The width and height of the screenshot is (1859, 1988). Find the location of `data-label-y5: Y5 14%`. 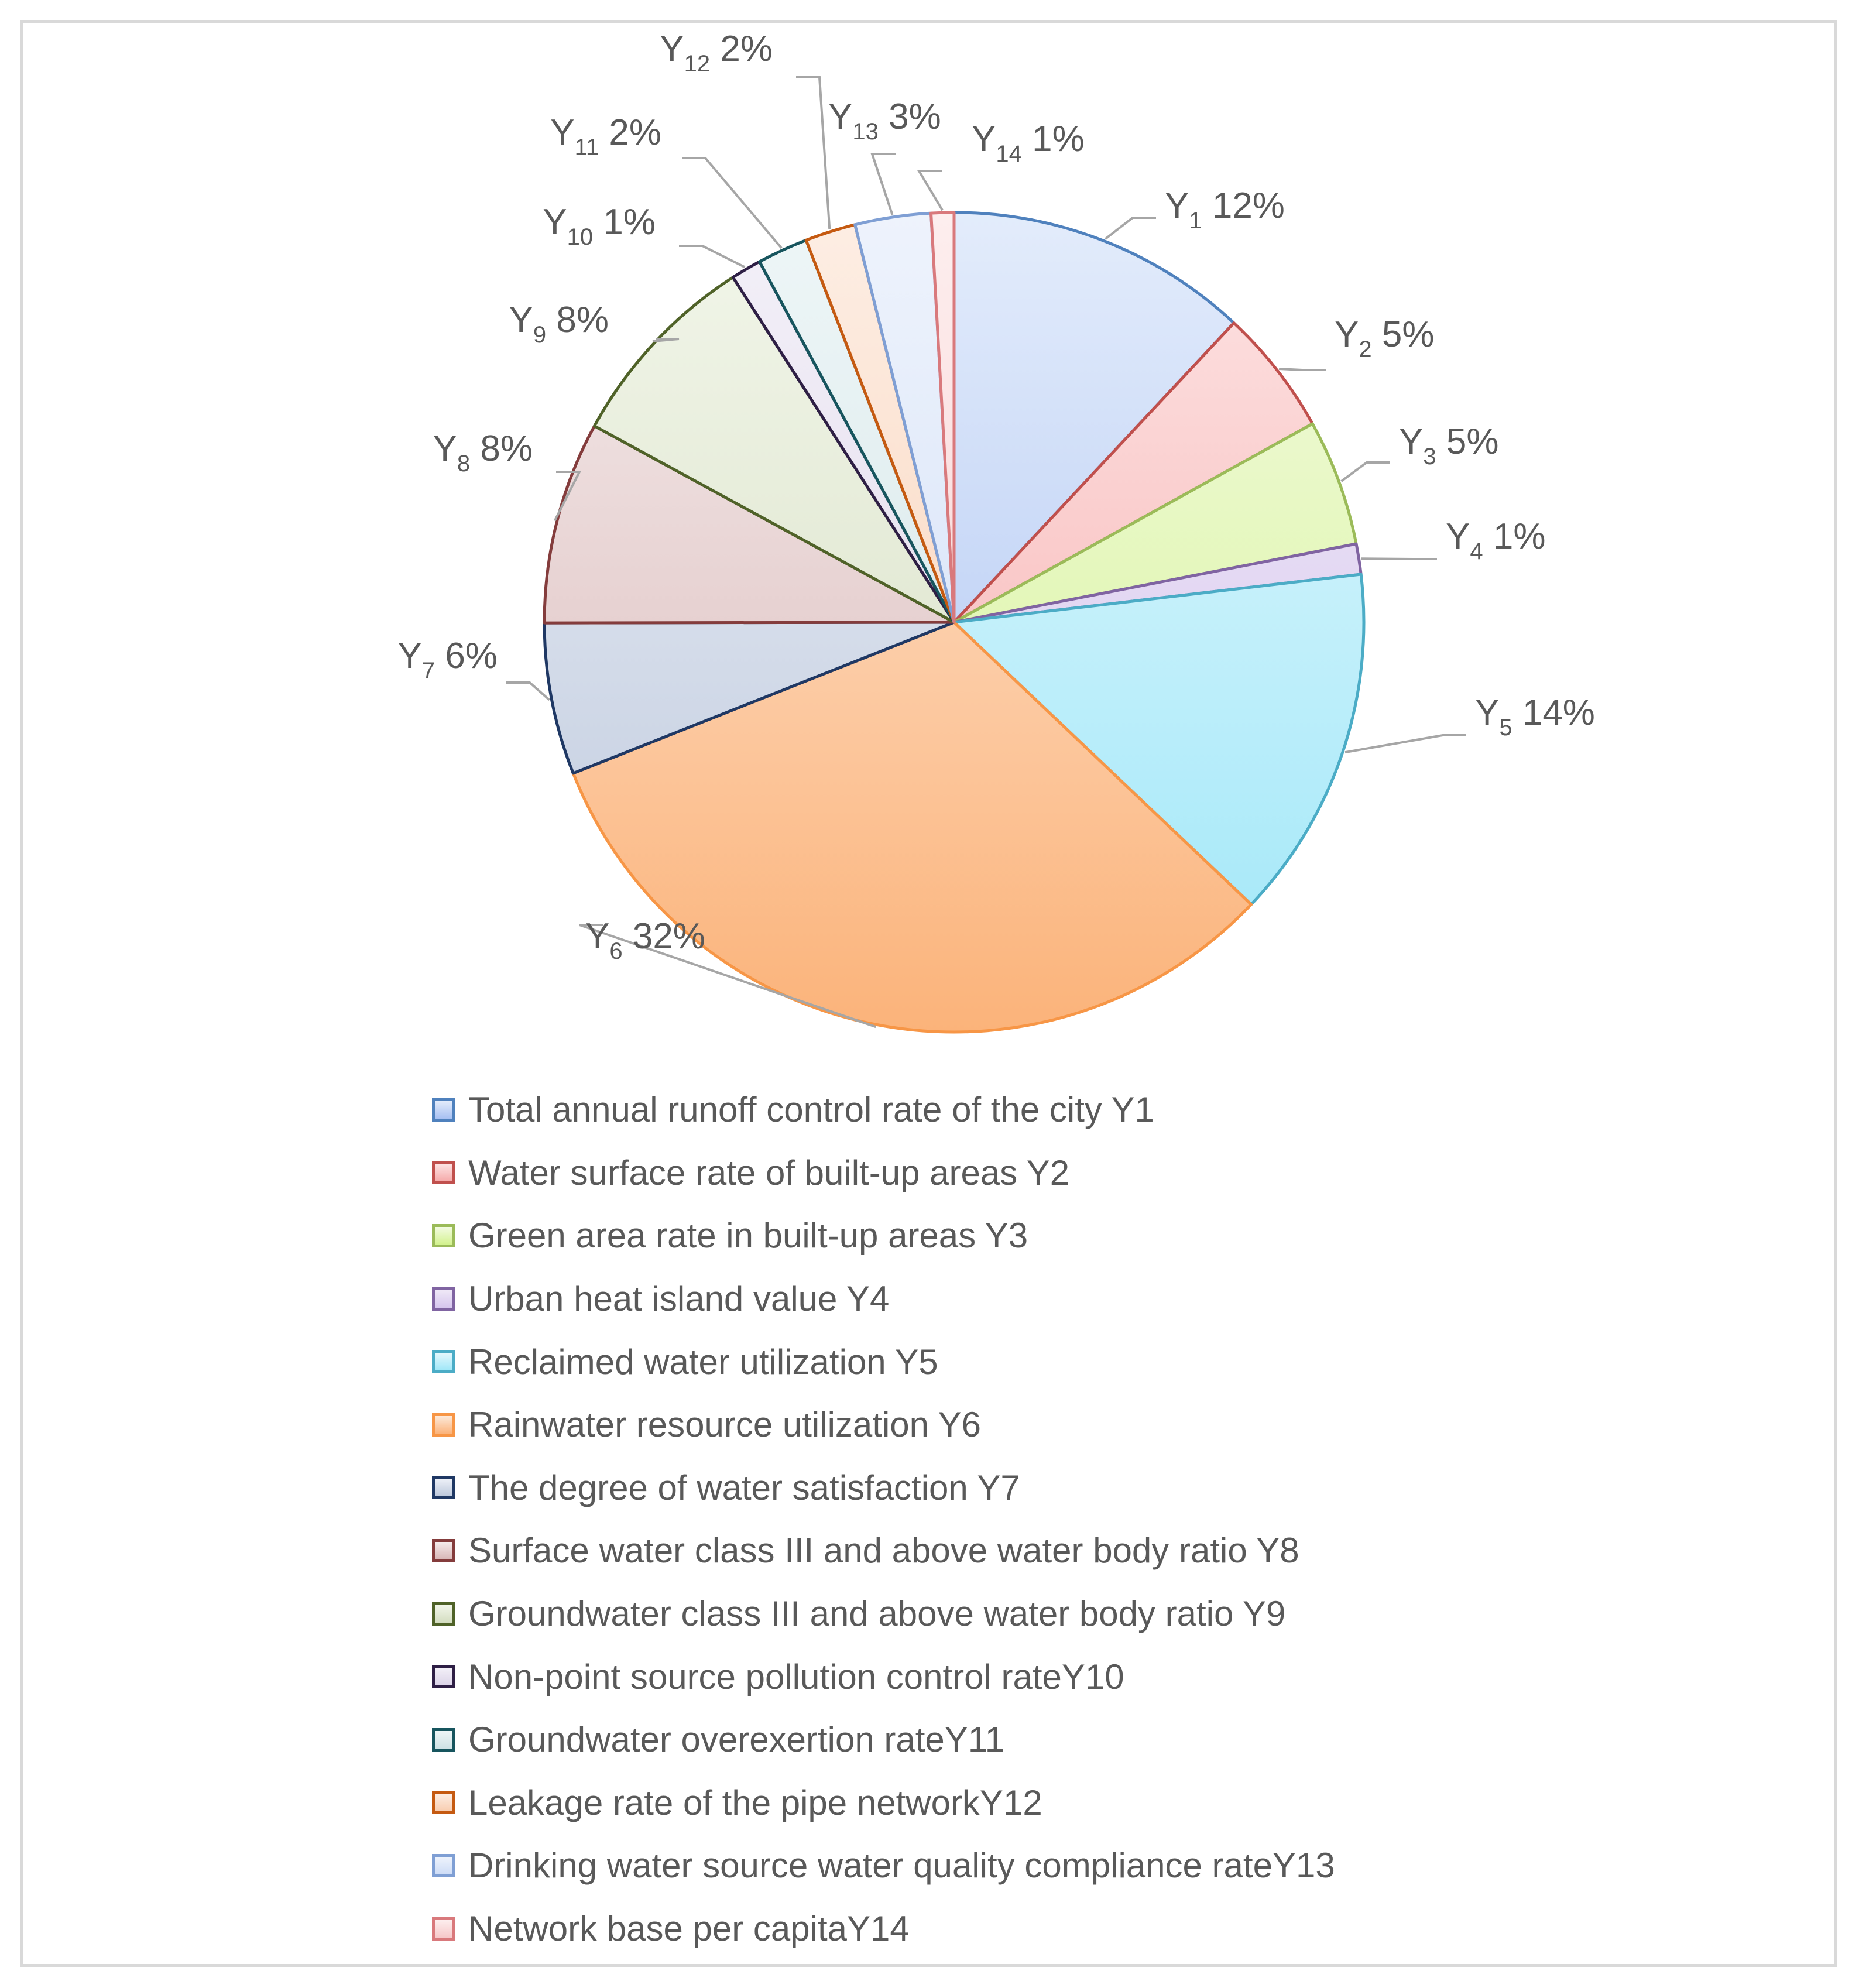

data-label-y5: Y5 14% is located at coordinates (1535, 717).